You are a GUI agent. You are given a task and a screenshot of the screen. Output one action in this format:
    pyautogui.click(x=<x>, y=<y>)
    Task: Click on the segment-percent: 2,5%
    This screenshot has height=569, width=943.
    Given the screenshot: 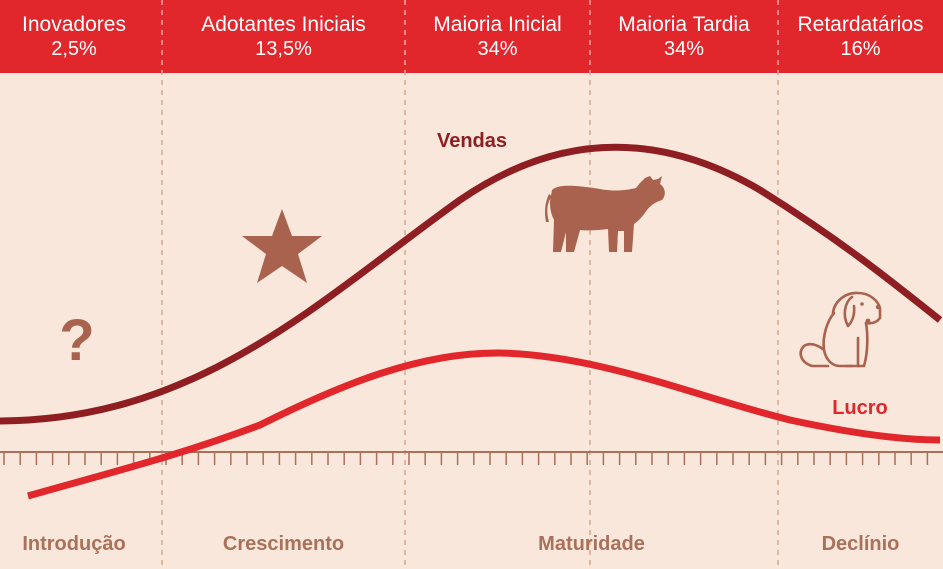 What is the action you would take?
    pyautogui.click(x=74, y=49)
    